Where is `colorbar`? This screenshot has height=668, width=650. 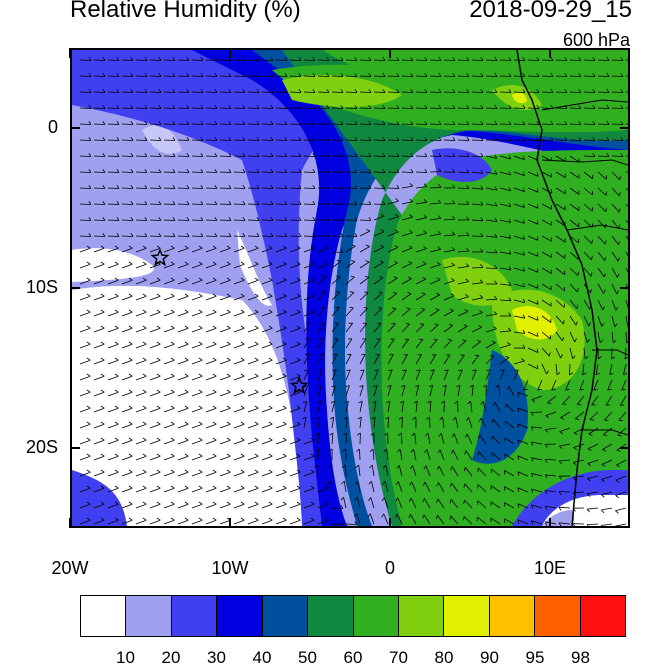
colorbar is located at coordinates (353, 616).